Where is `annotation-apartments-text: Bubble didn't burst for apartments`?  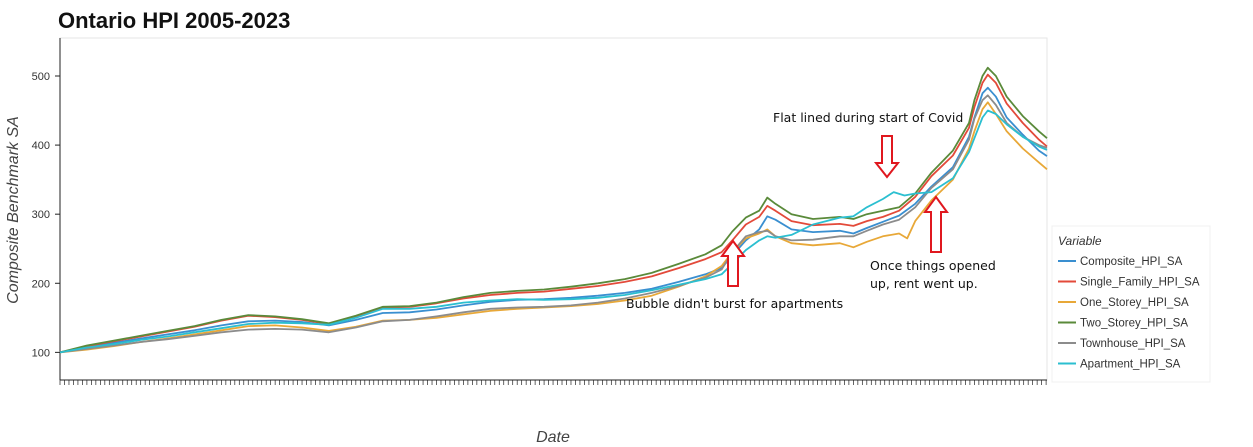 annotation-apartments-text: Bubble didn't burst for apartments is located at coordinates (734, 303).